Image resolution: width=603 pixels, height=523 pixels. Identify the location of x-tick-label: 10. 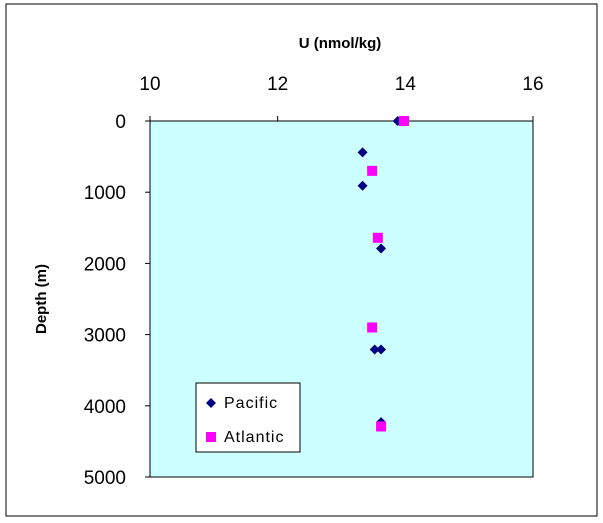
(149, 84).